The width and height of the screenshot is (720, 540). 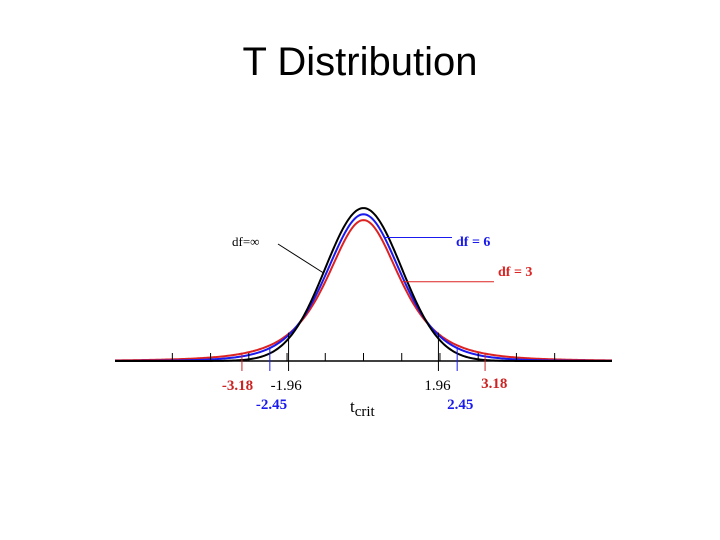 I want to click on critical-value-label: -1.96, so click(x=287, y=386).